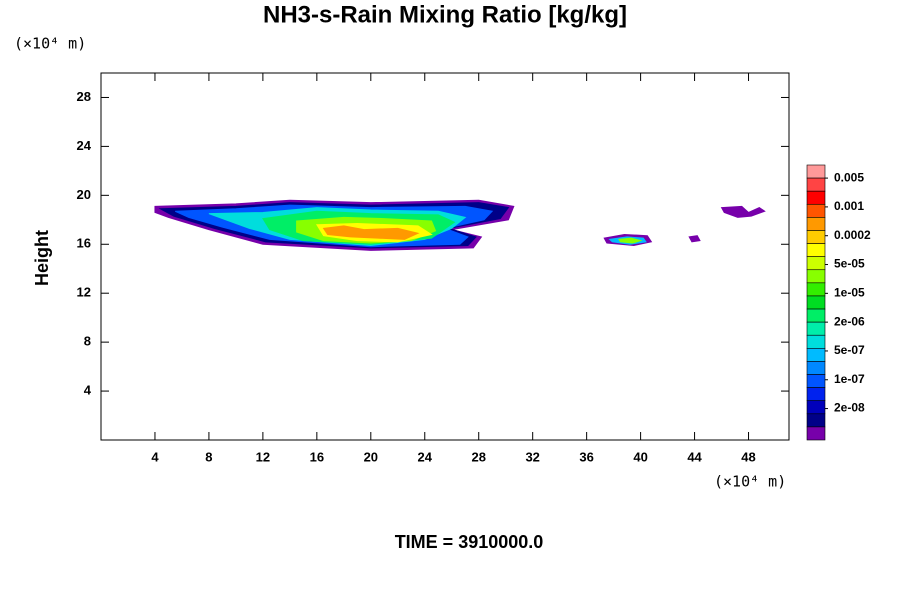  I want to click on colorbar-label: 2e-08, so click(849, 408).